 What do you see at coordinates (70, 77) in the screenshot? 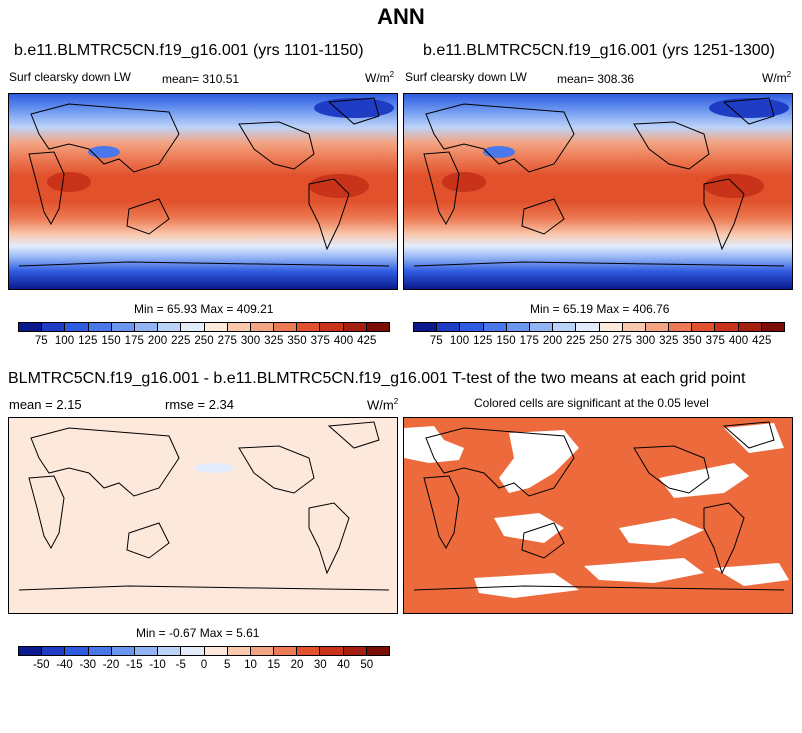
I see `variable-label-top-left: Surf clearsky down LW` at bounding box center [70, 77].